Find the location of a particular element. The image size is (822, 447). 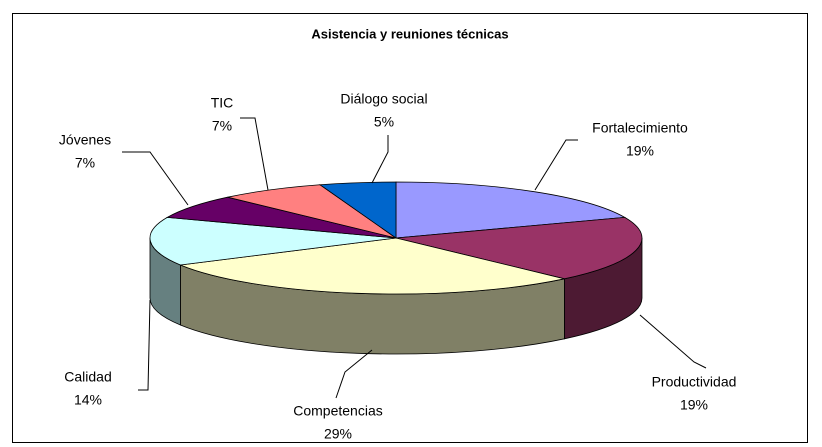

slice-label: Fortalecimiento is located at coordinates (640, 128).